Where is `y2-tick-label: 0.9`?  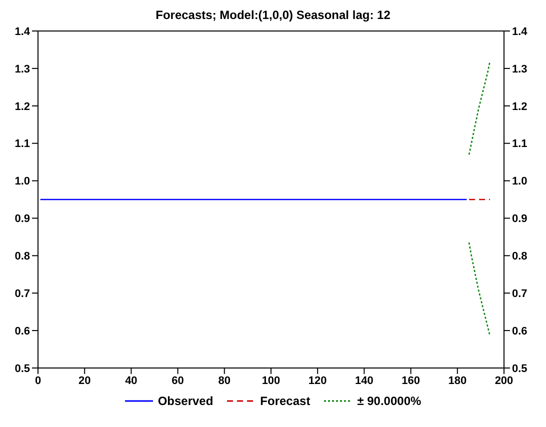
y2-tick-label: 0.9 is located at coordinates (520, 219).